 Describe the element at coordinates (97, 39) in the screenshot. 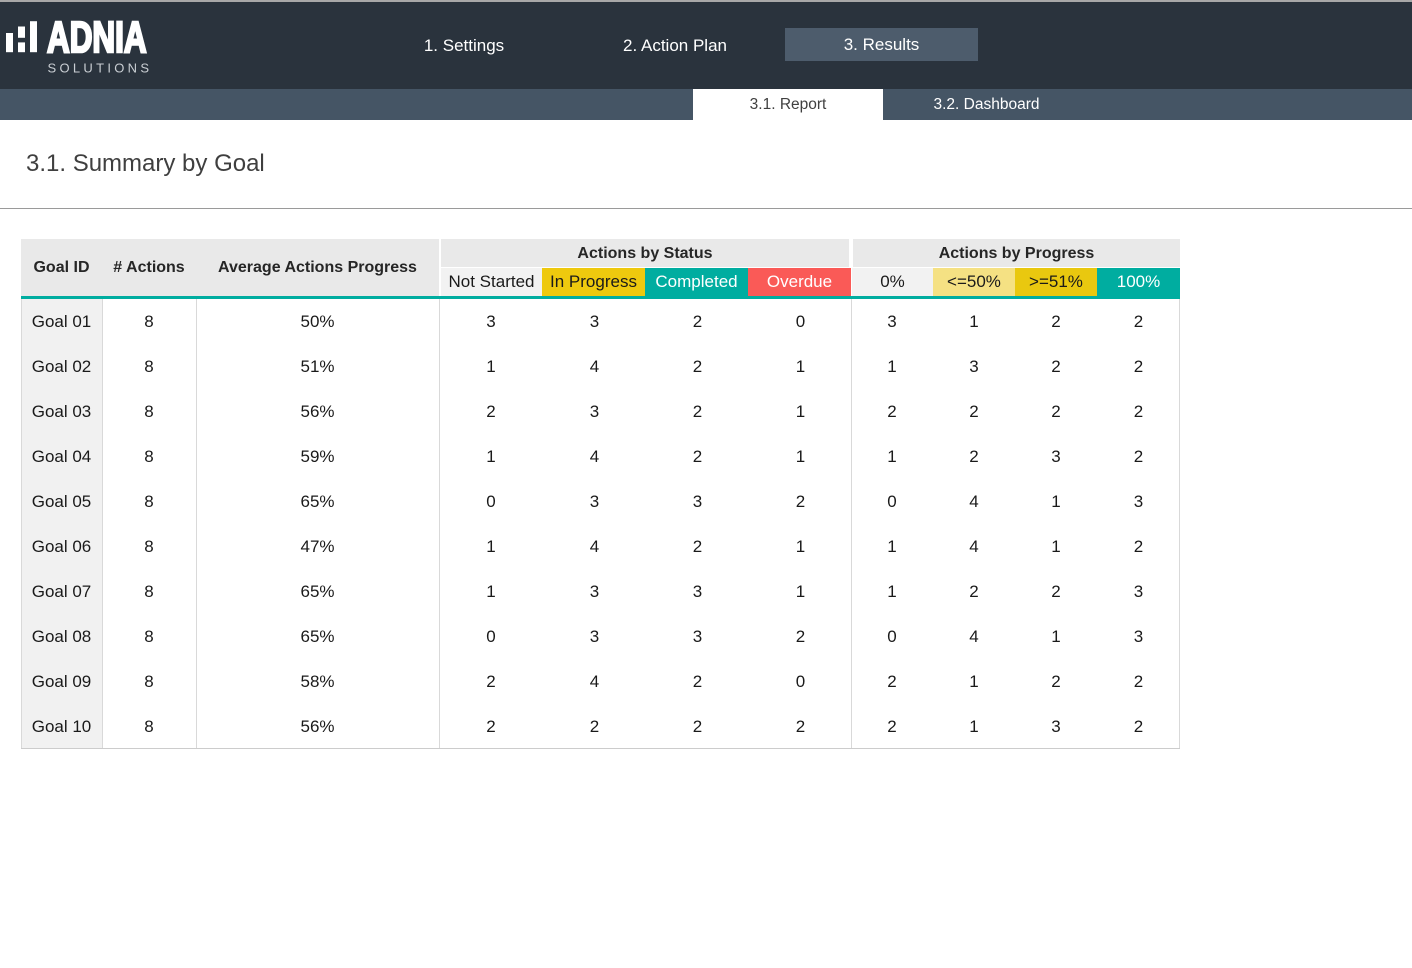

I see `svg-text: ADNIA` at that location.